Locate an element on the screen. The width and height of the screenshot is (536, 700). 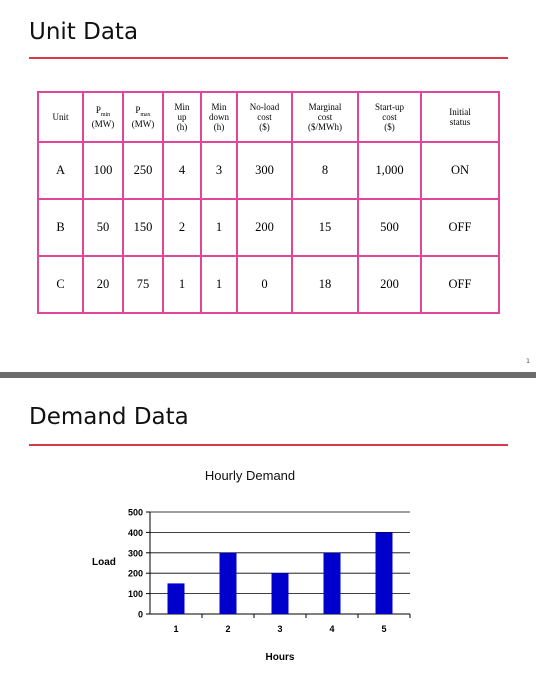
header-startup-cost: Start-up cost ($) is located at coordinates (389, 117).